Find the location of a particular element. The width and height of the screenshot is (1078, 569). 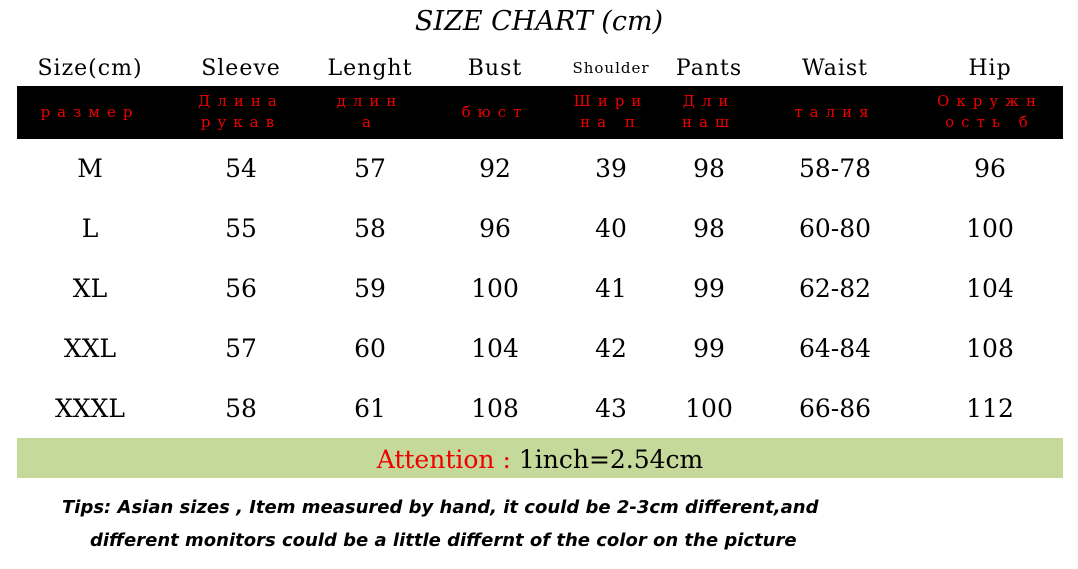

column-header: Size(cm) is located at coordinates (90, 68).